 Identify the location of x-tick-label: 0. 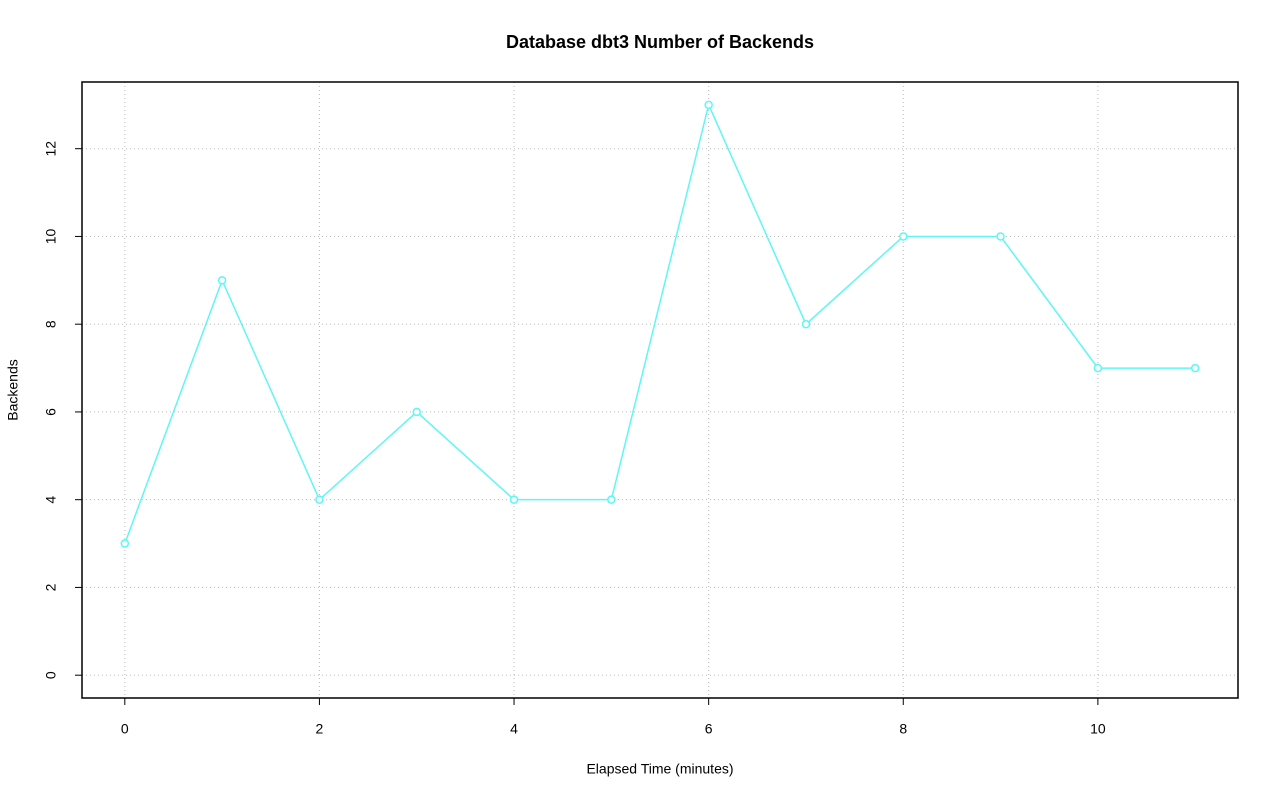
(125, 729).